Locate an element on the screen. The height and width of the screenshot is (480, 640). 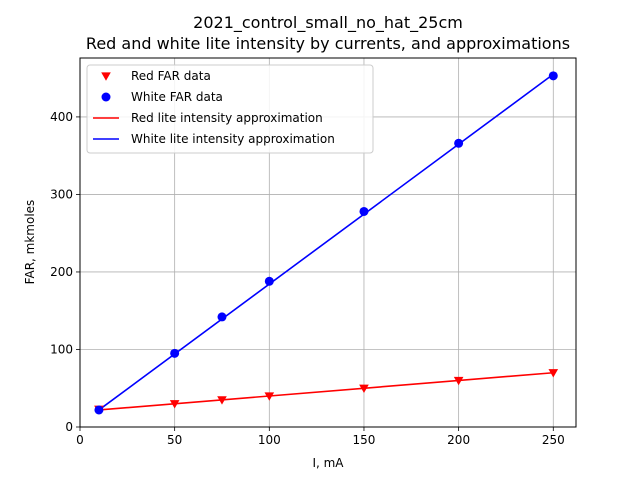
x-tick-label: 50 is located at coordinates (174, 440).